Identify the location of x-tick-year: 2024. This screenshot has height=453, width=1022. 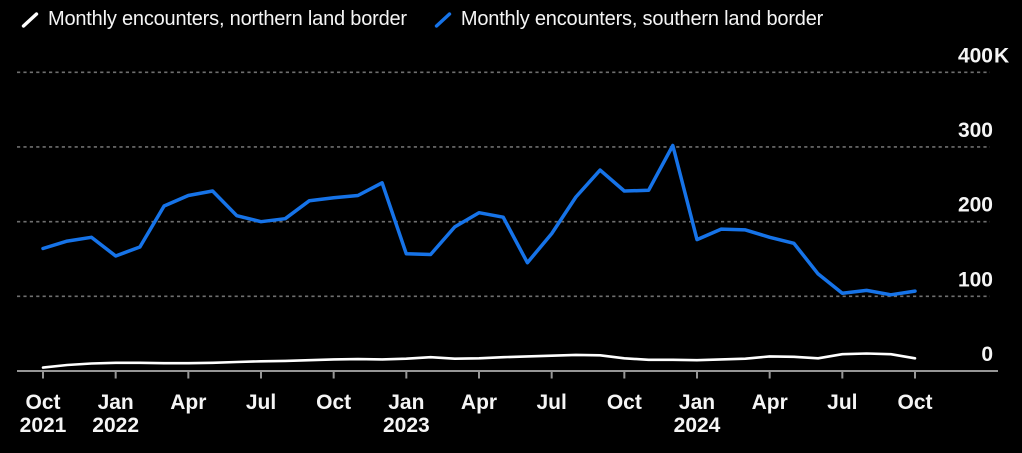
(697, 425).